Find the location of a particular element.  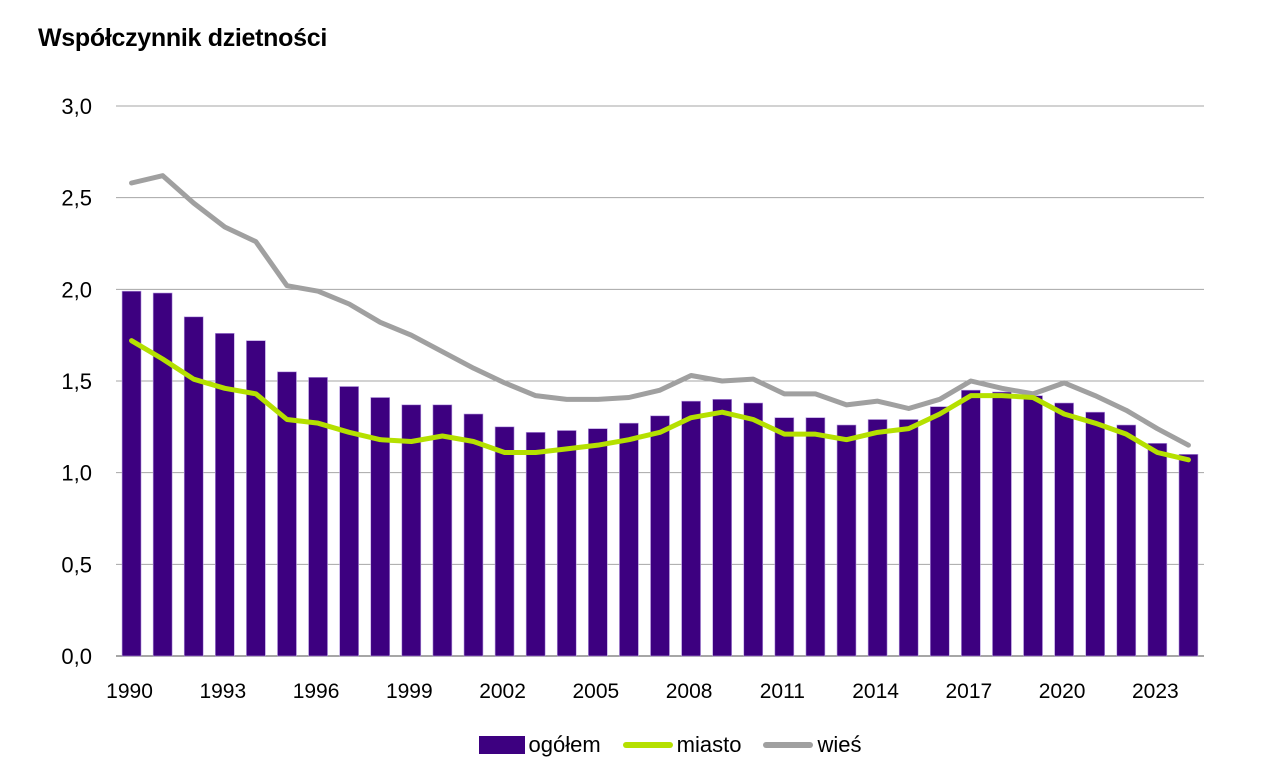

y-axis-ticks: 0,0 0,5 1,0 1,5 2,0 2,5 3,0 is located at coordinates (76, 381).